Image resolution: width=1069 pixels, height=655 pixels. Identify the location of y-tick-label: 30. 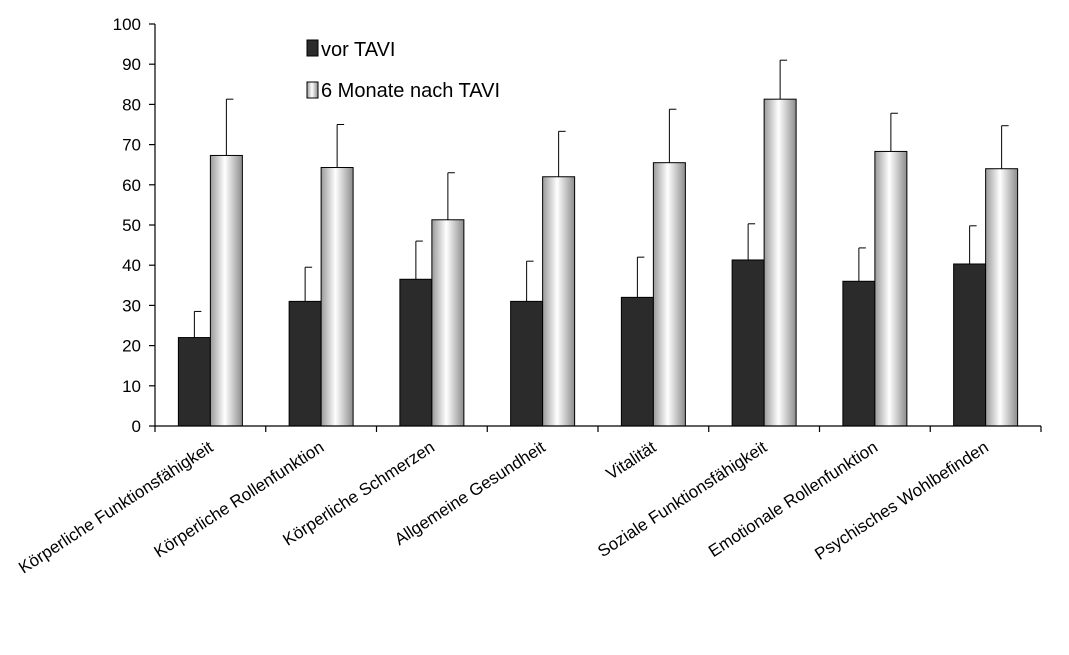
(131, 305).